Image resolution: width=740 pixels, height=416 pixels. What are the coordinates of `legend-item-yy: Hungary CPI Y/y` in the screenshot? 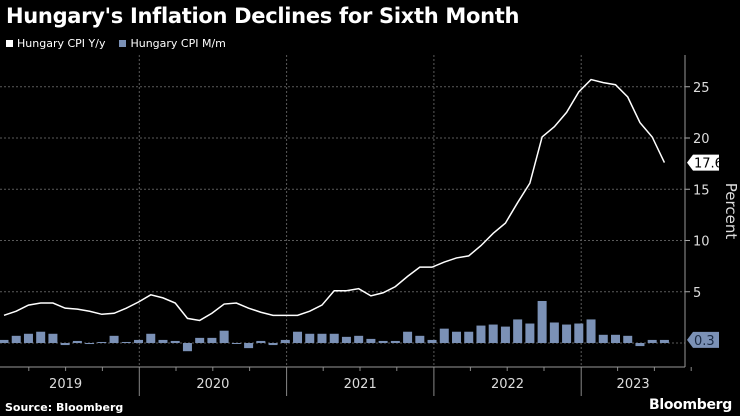 It's located at (55, 43).